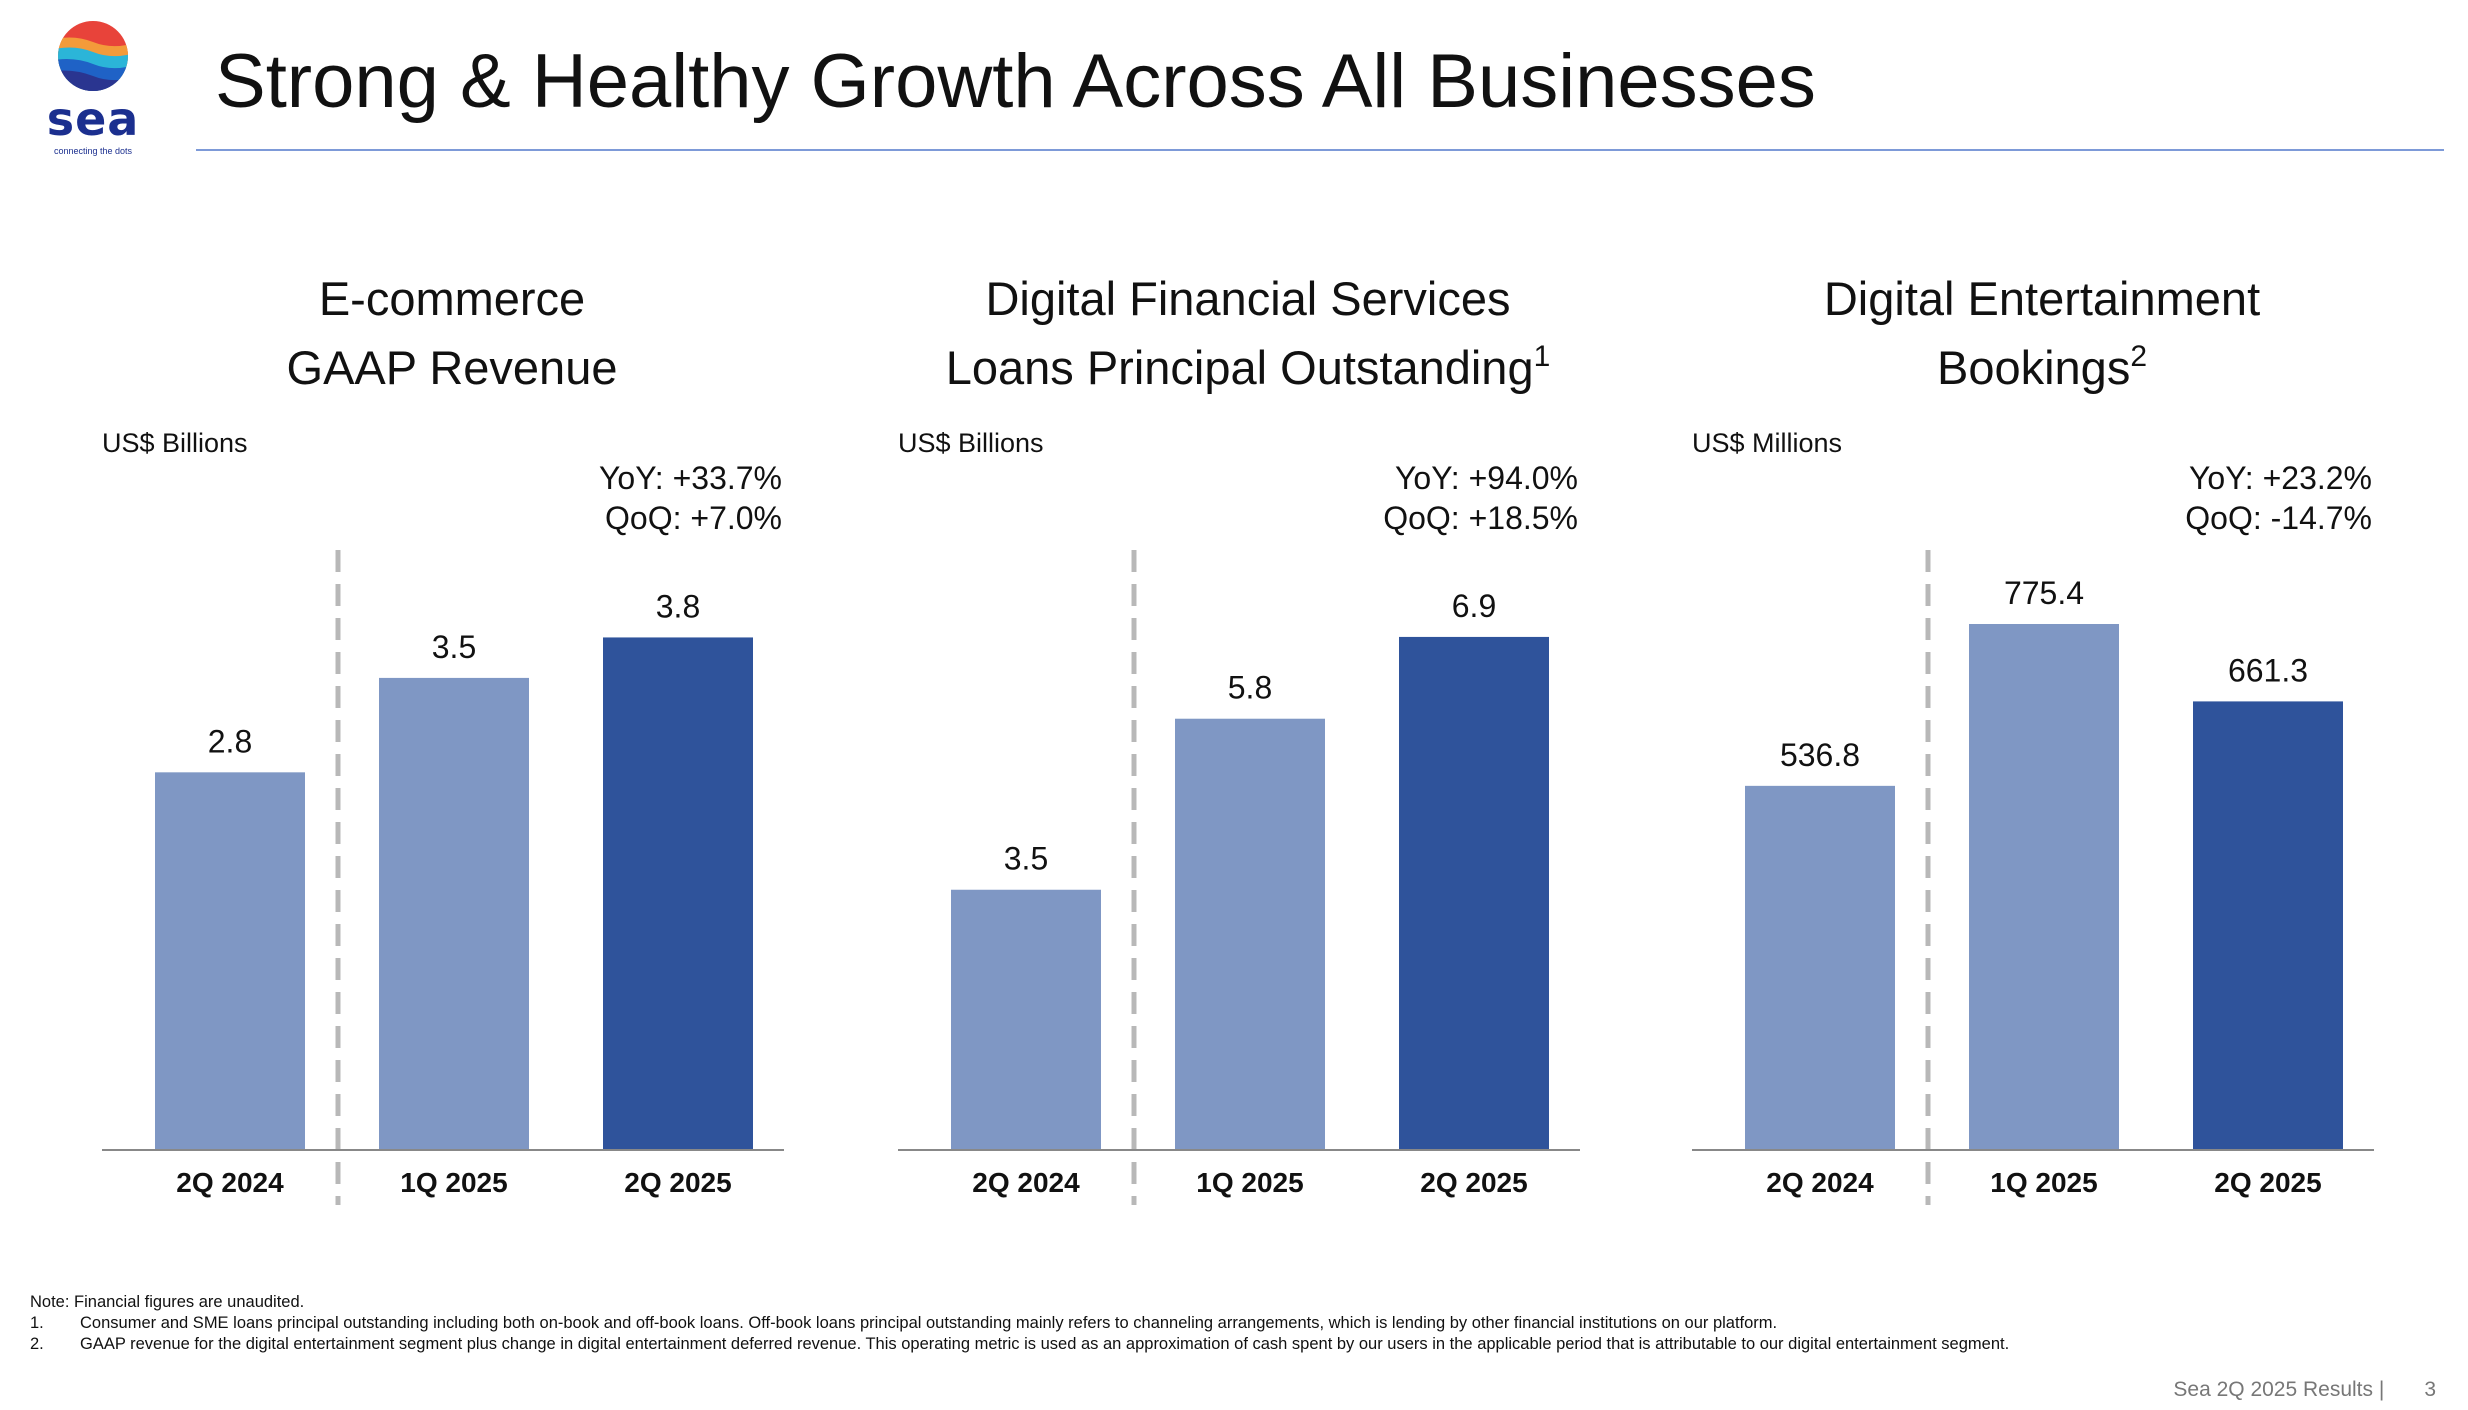 This screenshot has height=1410, width=2468. What do you see at coordinates (1820, 755) in the screenshot?
I see `bar-value-label: 536.8` at bounding box center [1820, 755].